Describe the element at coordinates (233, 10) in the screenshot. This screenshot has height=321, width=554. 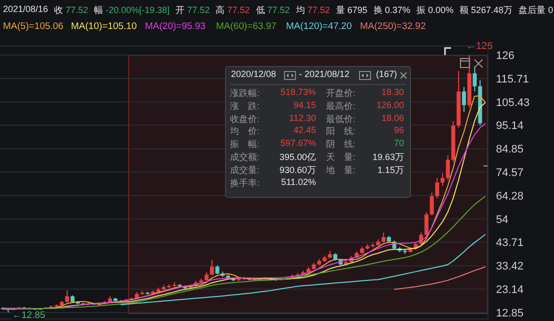
I see `text: 高 77.52` at that location.